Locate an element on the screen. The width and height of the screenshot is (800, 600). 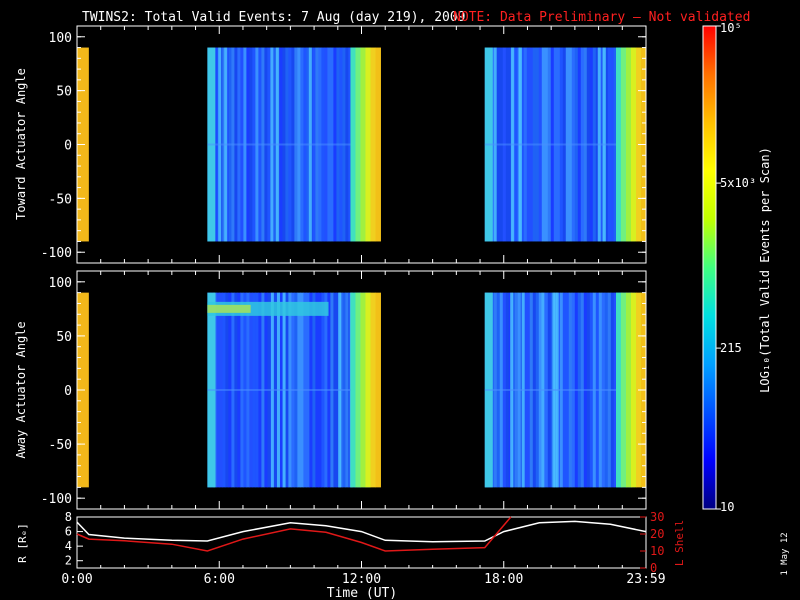
colorbar-tick-label: 215 is located at coordinates (731, 348).